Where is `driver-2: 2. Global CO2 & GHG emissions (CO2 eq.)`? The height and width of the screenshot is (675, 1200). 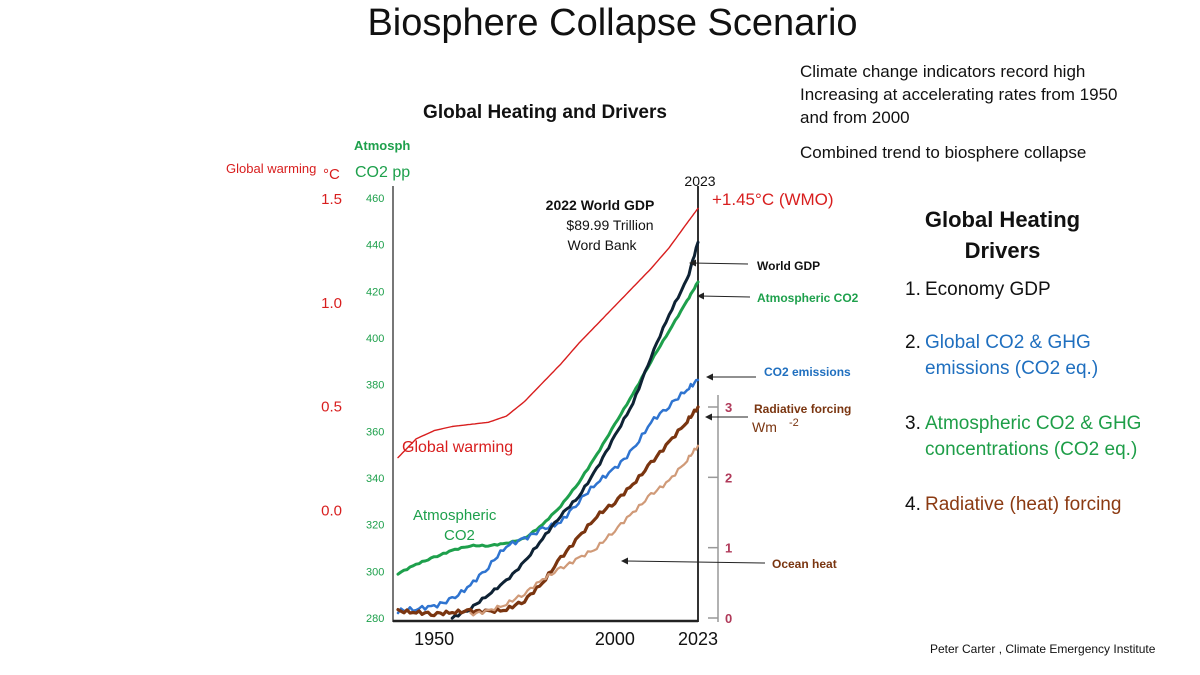
driver-2: 2. Global CO2 & GHG emissions (CO2 eq.) is located at coordinates (1001, 356).